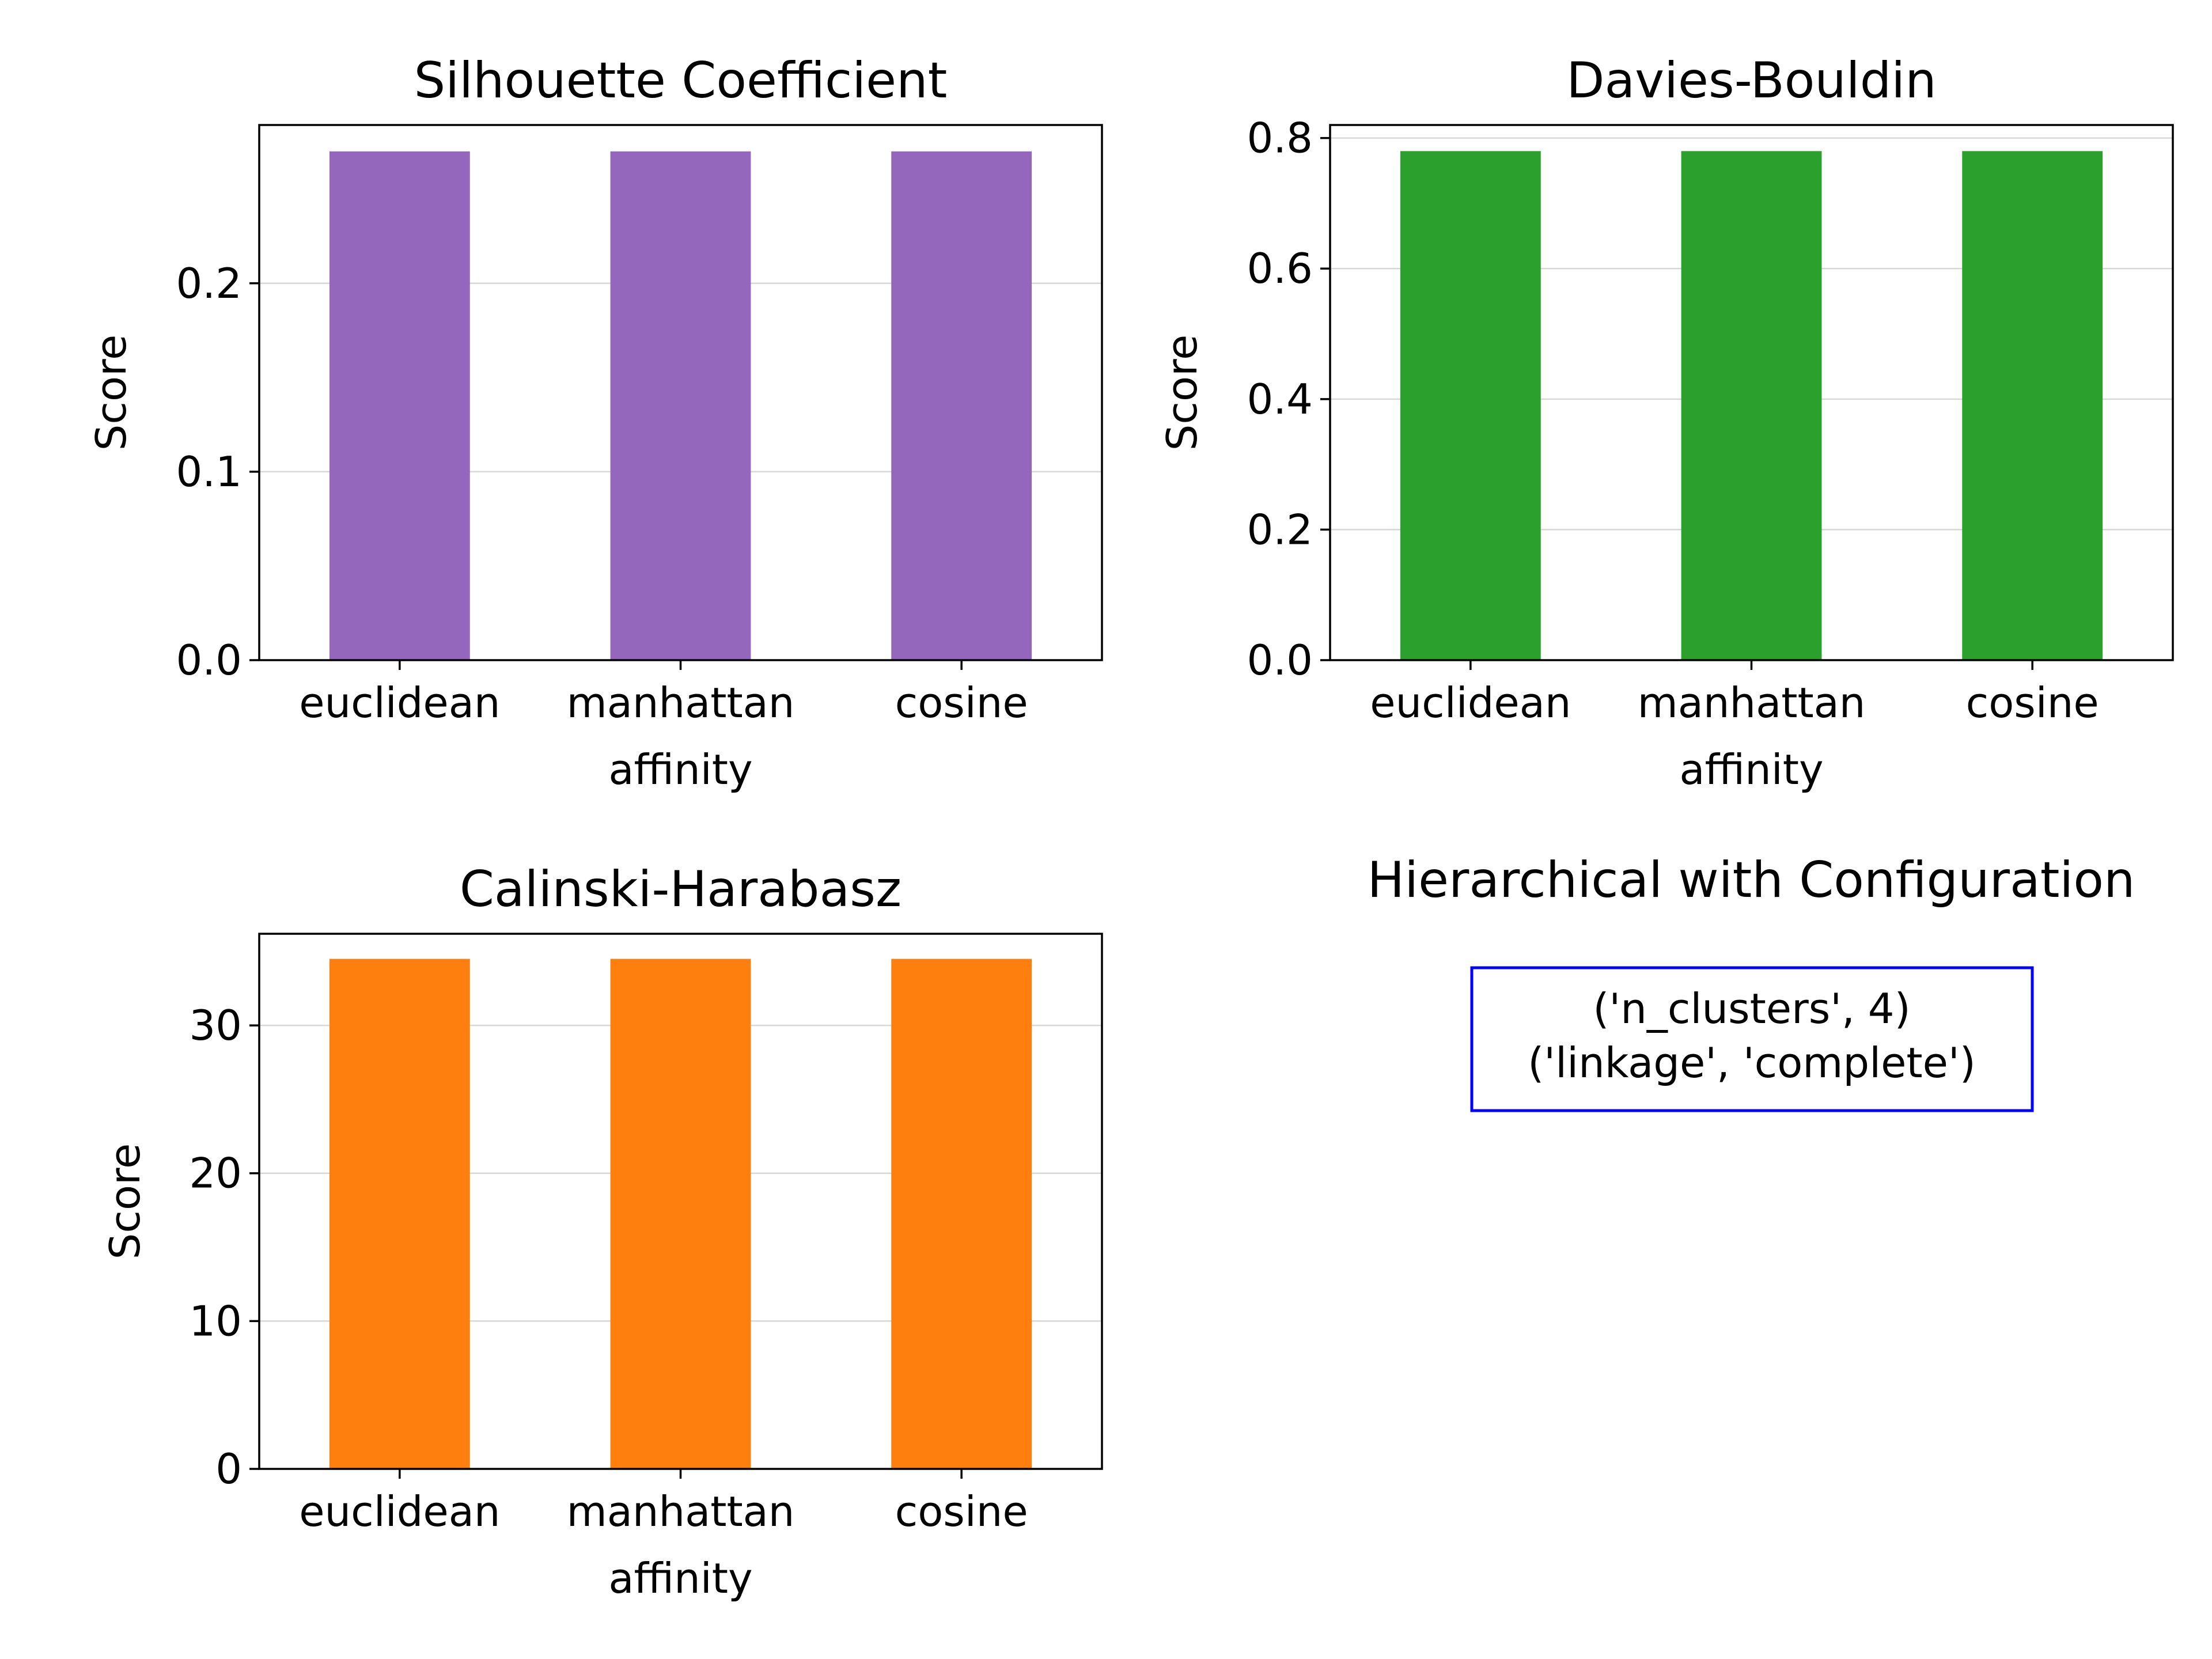 The image size is (2212, 1659). I want to click on silhouette-xlabel: affinity, so click(680, 769).